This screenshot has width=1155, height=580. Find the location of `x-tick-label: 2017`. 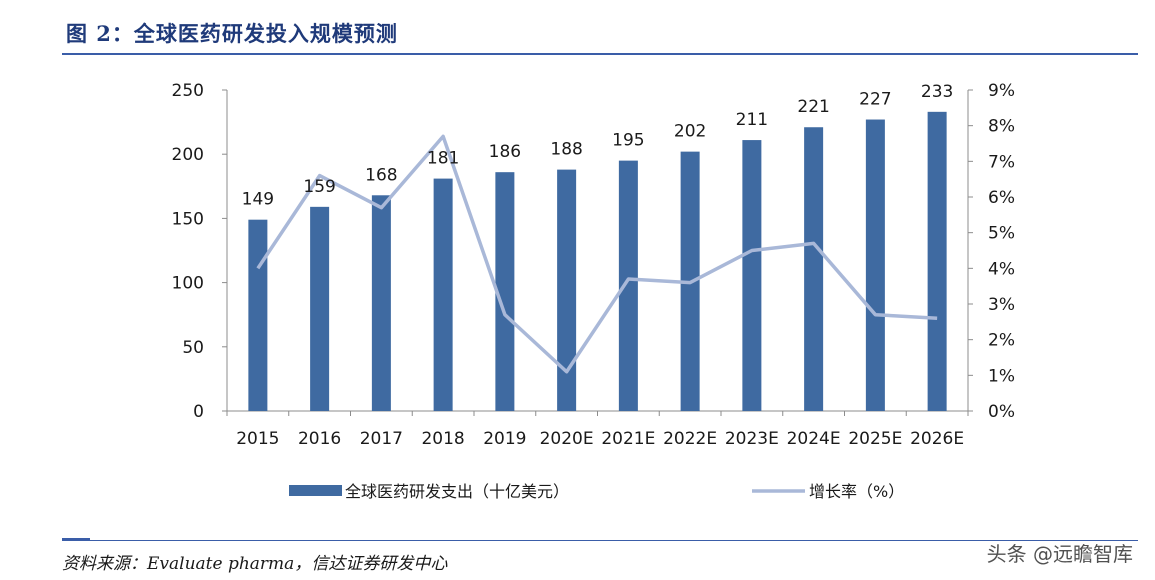

x-tick-label: 2017 is located at coordinates (381, 439).